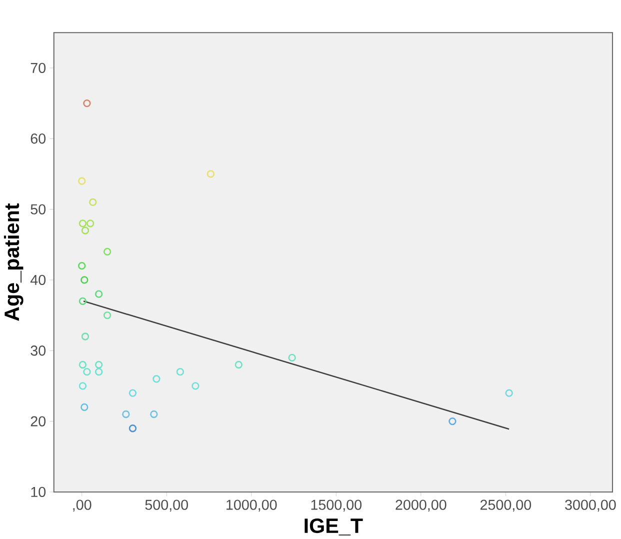 The width and height of the screenshot is (621, 539). I want to click on y-axis-title: Age_patient, so click(14, 263).